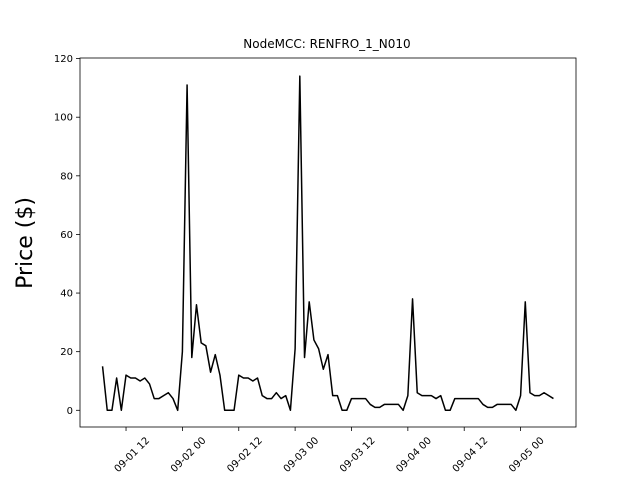  What do you see at coordinates (189, 455) in the screenshot?
I see `x-tick-label: 09-02 00` at bounding box center [189, 455].